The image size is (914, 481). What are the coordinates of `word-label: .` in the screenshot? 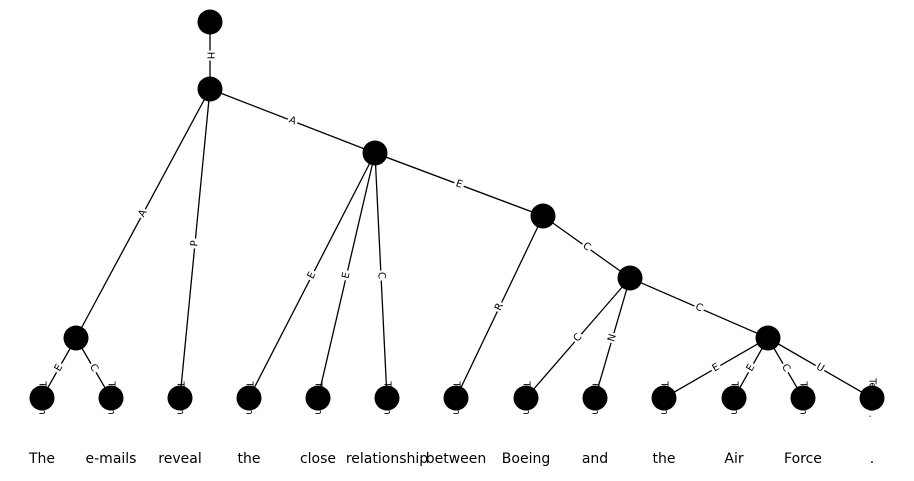 It's located at (872, 459).